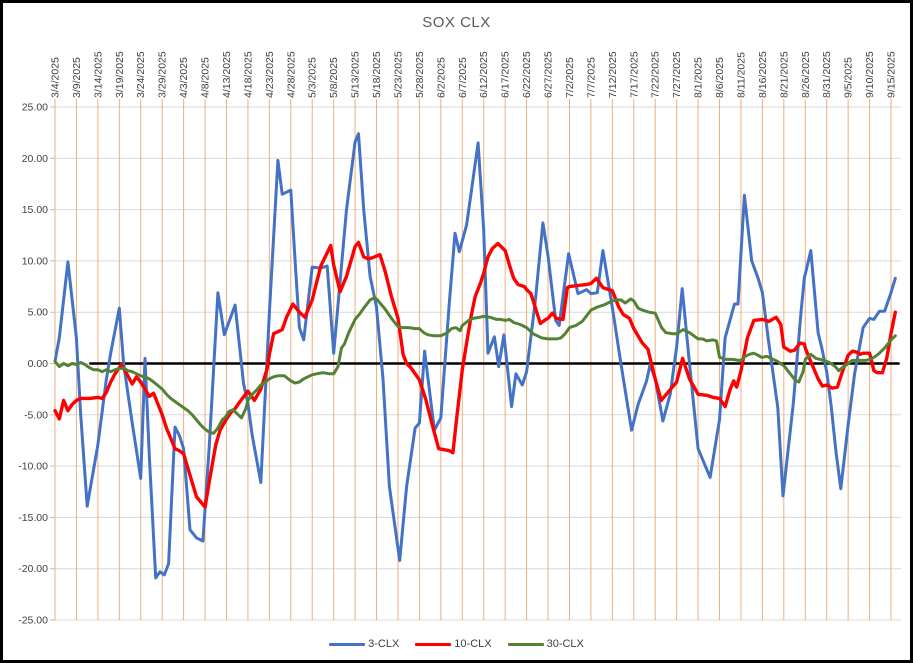 The width and height of the screenshot is (913, 663). I want to click on y-axis-label: -5.00, so click(36, 415).